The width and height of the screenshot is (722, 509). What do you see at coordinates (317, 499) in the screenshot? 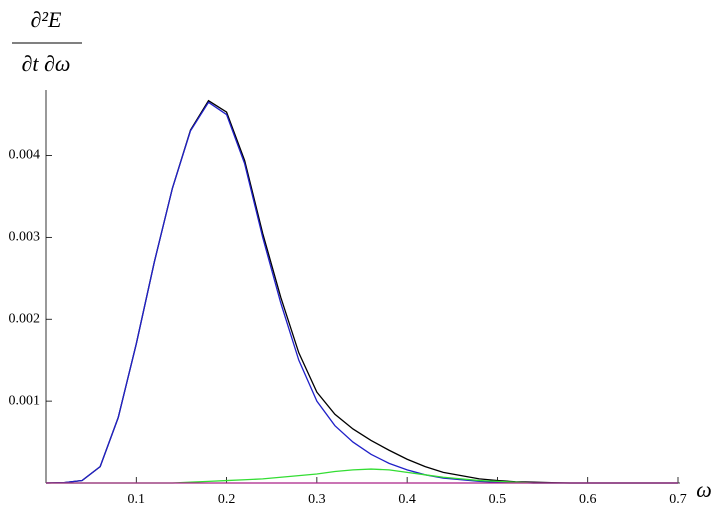
I see `x-tick-label: 0.3` at bounding box center [317, 499].